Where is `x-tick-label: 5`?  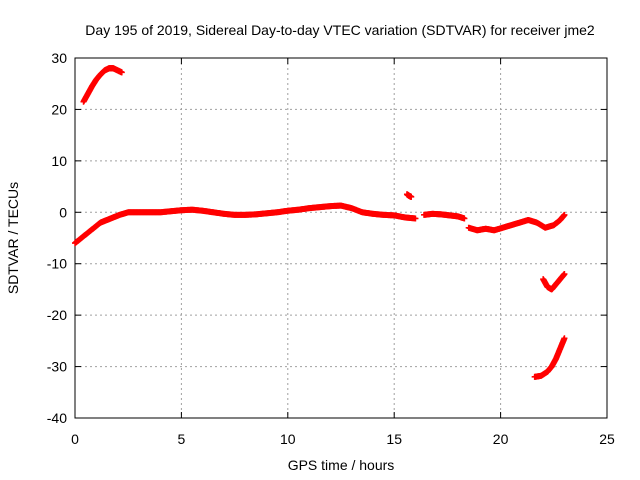
x-tick-label: 5 is located at coordinates (182, 439).